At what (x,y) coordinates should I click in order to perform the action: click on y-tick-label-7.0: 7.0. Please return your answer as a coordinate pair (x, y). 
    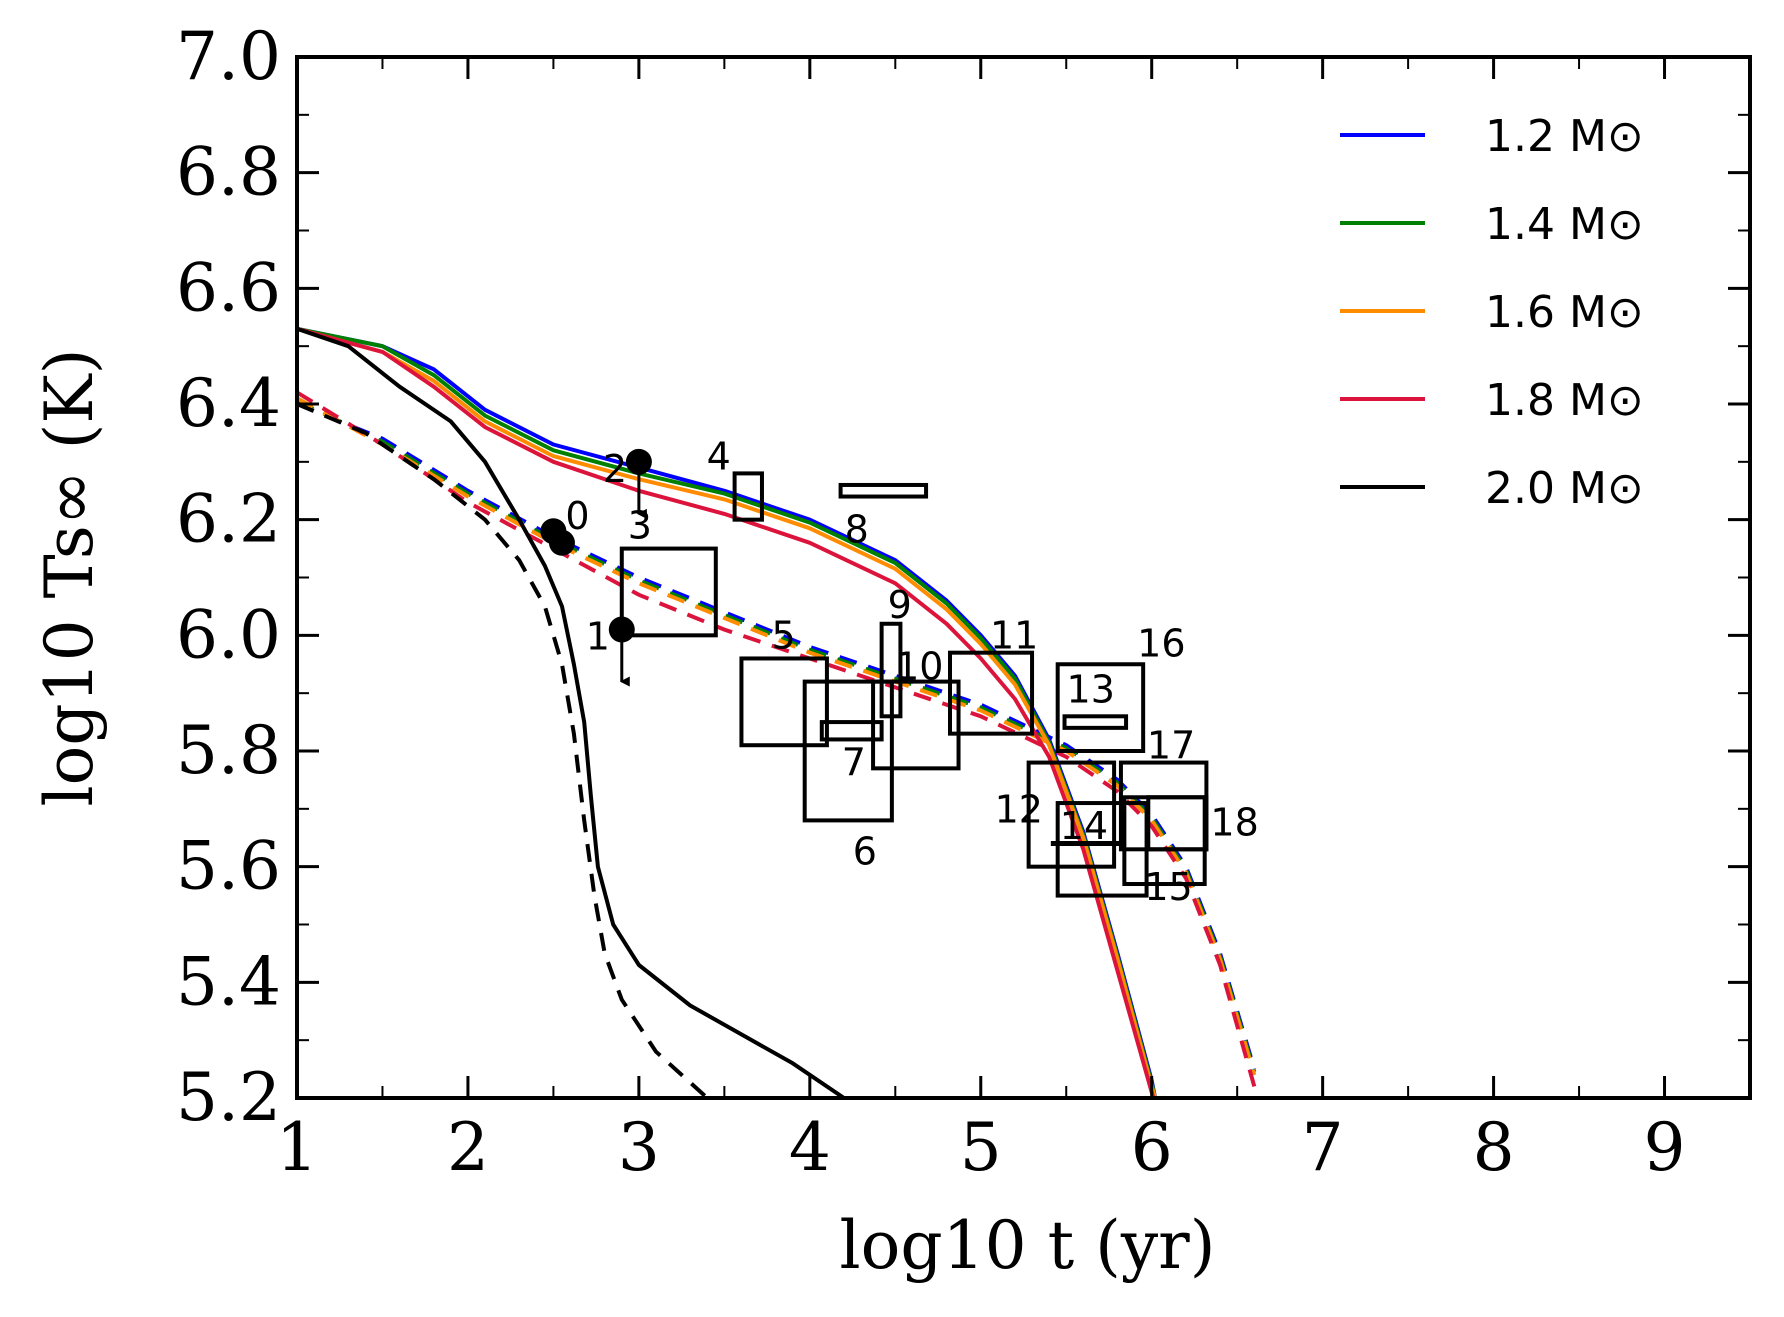
    Looking at the image, I should click on (228, 56).